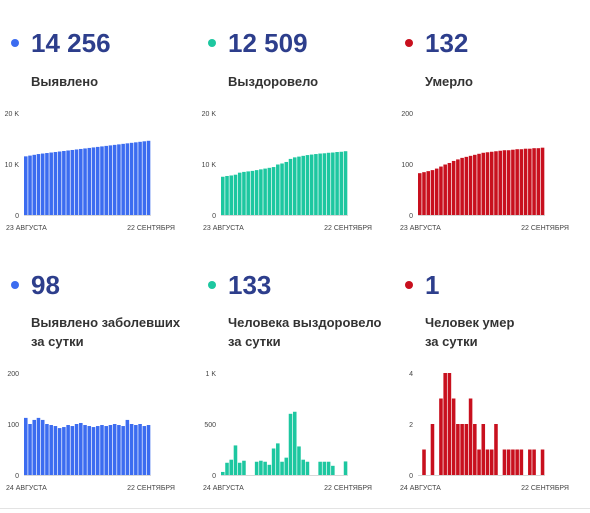 The image size is (590, 513). What do you see at coordinates (223, 228) in the screenshot?
I see `x-start-label: 23 АВГУСТА` at bounding box center [223, 228].